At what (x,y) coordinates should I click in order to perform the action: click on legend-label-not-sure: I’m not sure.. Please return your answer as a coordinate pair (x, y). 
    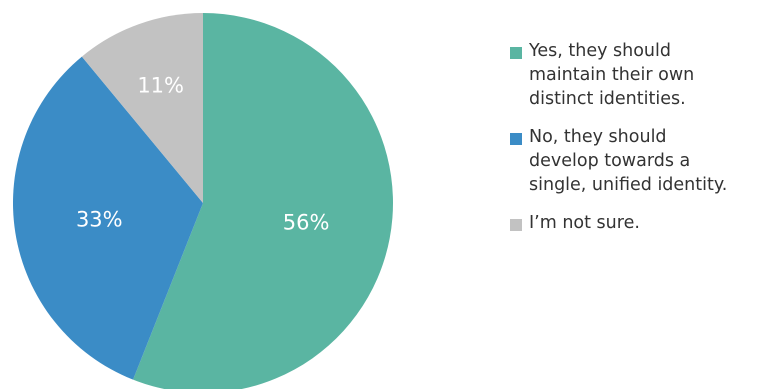
    Looking at the image, I should click on (584, 223).